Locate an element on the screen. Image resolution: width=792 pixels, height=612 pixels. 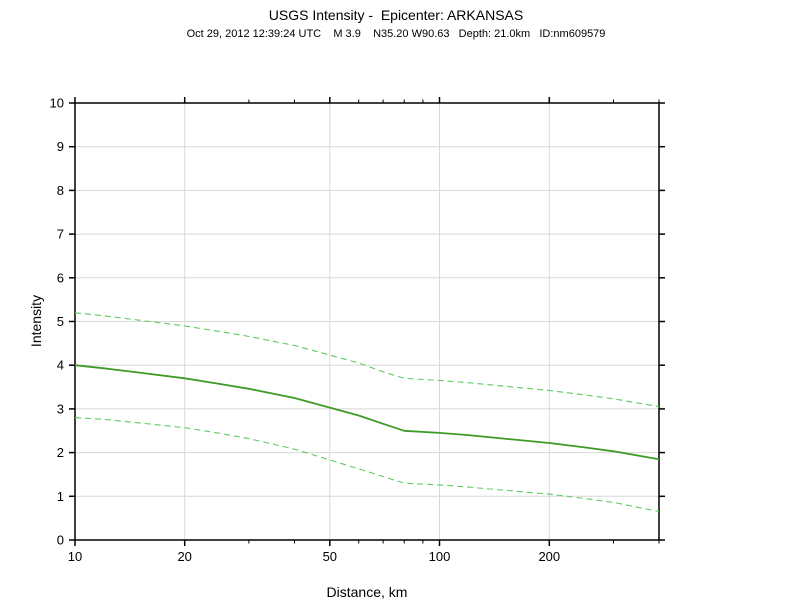
y-tick-label: 9 is located at coordinates (60, 146).